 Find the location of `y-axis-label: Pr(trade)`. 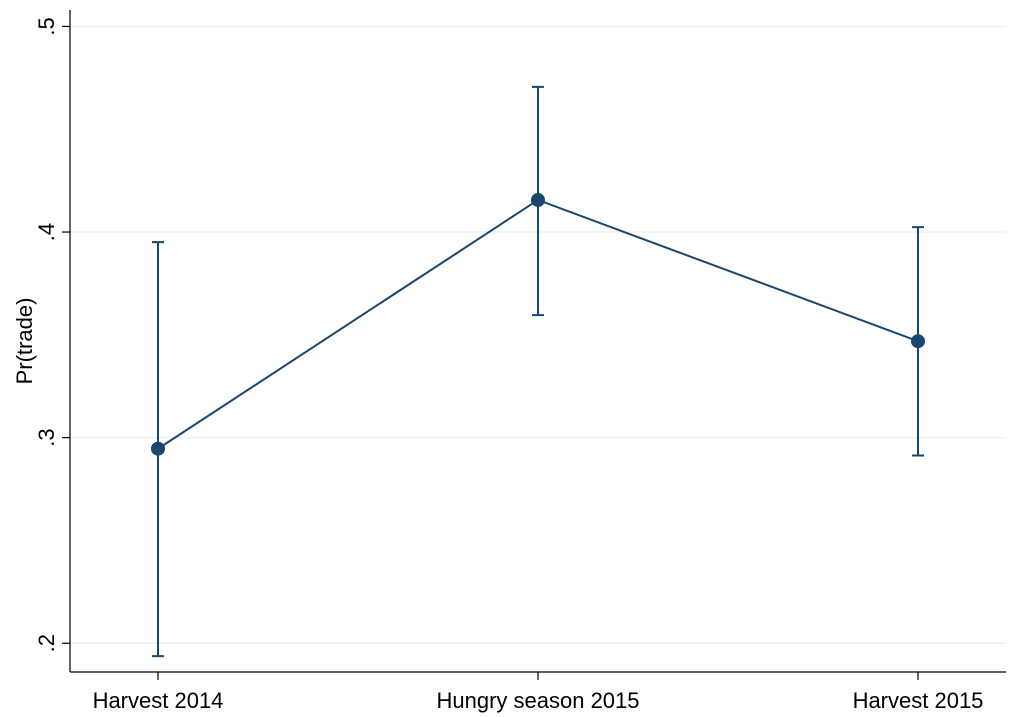

y-axis-label: Pr(trade) is located at coordinates (24, 341).